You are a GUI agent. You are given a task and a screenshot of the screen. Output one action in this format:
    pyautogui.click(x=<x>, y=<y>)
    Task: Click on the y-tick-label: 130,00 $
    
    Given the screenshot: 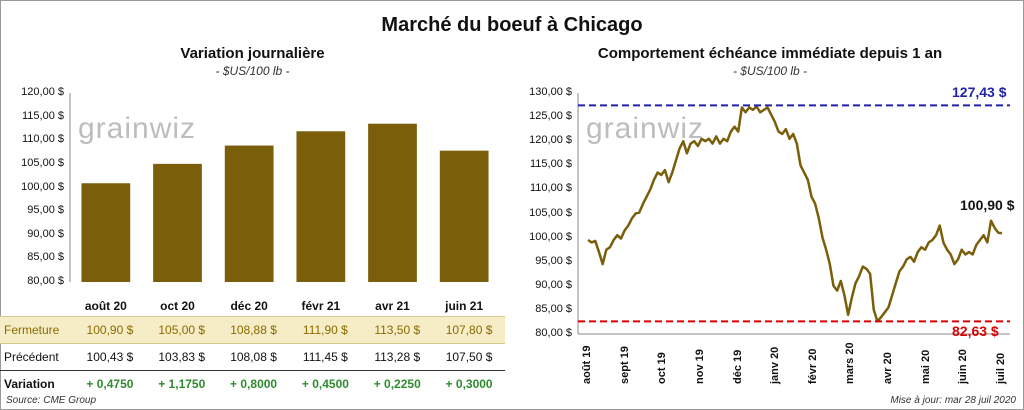 What is the action you would take?
    pyautogui.click(x=550, y=92)
    